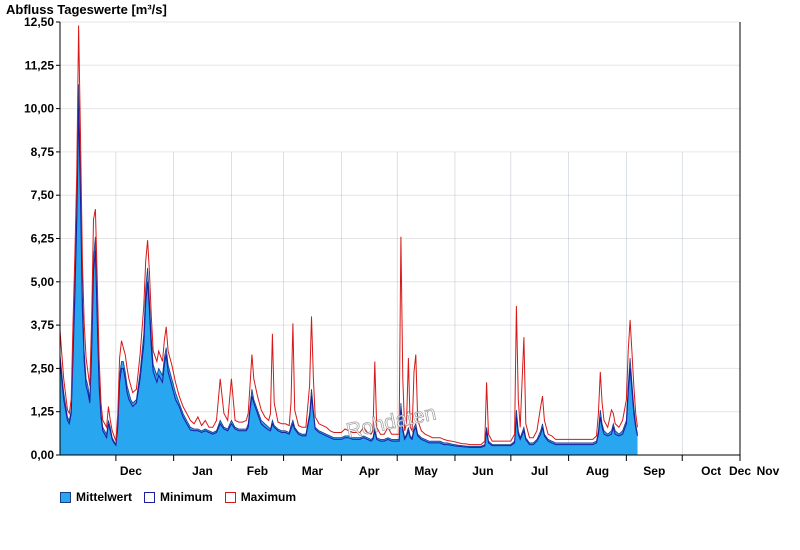 This screenshot has height=550, width=800. I want to click on y-tick-label: 0,00, so click(43, 455).